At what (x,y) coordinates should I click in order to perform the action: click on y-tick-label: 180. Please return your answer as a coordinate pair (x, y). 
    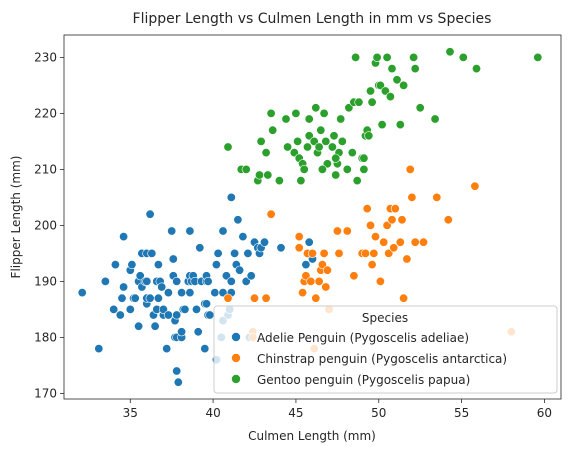
    Looking at the image, I should click on (45, 337).